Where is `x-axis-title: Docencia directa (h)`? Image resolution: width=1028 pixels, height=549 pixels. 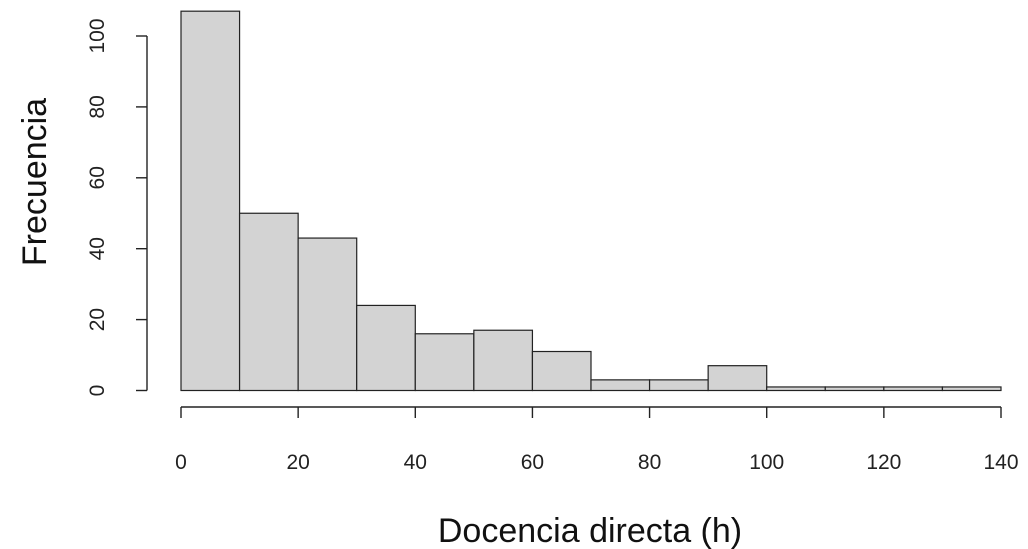 x-axis-title: Docencia directa (h) is located at coordinates (590, 530).